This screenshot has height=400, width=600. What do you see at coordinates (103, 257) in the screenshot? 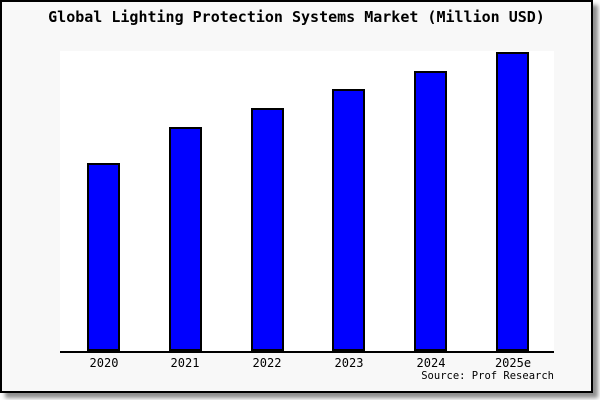
I see `bar-2020` at bounding box center [103, 257].